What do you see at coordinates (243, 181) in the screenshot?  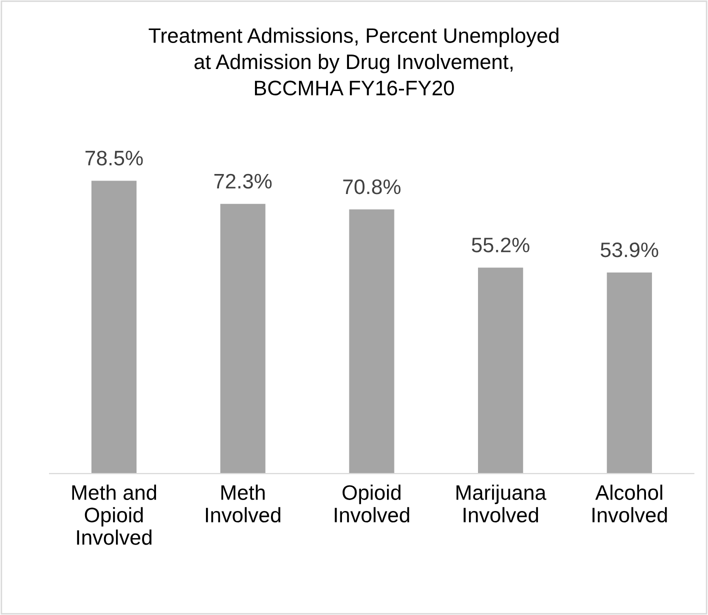 I see `data-label: 72.3%` at bounding box center [243, 181].